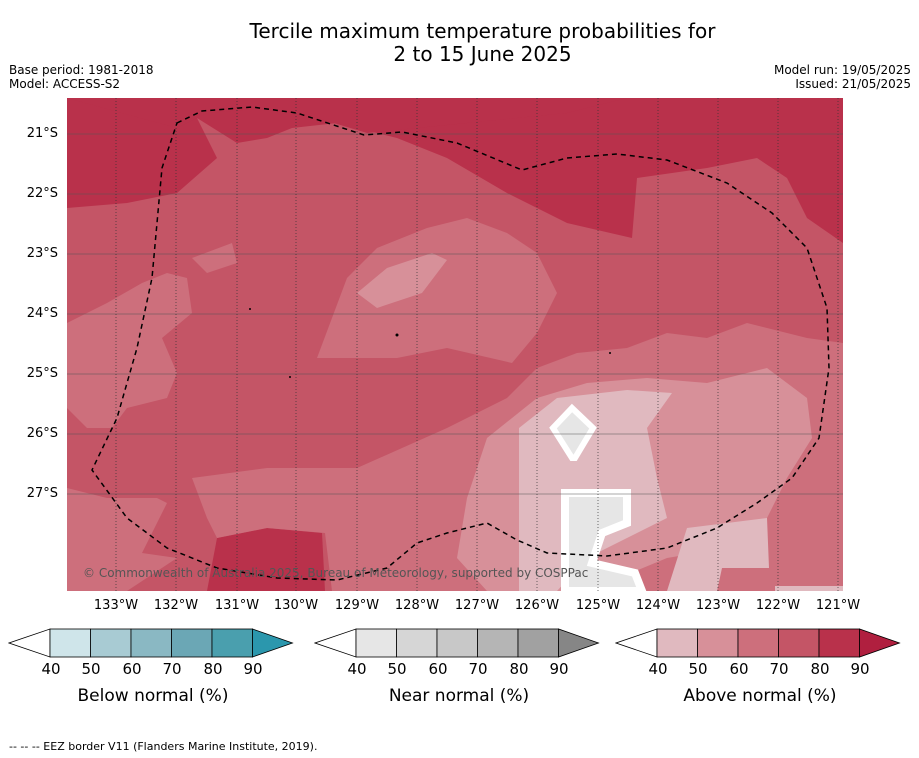  I want to click on cbar-near-tick: 90, so click(559, 669).